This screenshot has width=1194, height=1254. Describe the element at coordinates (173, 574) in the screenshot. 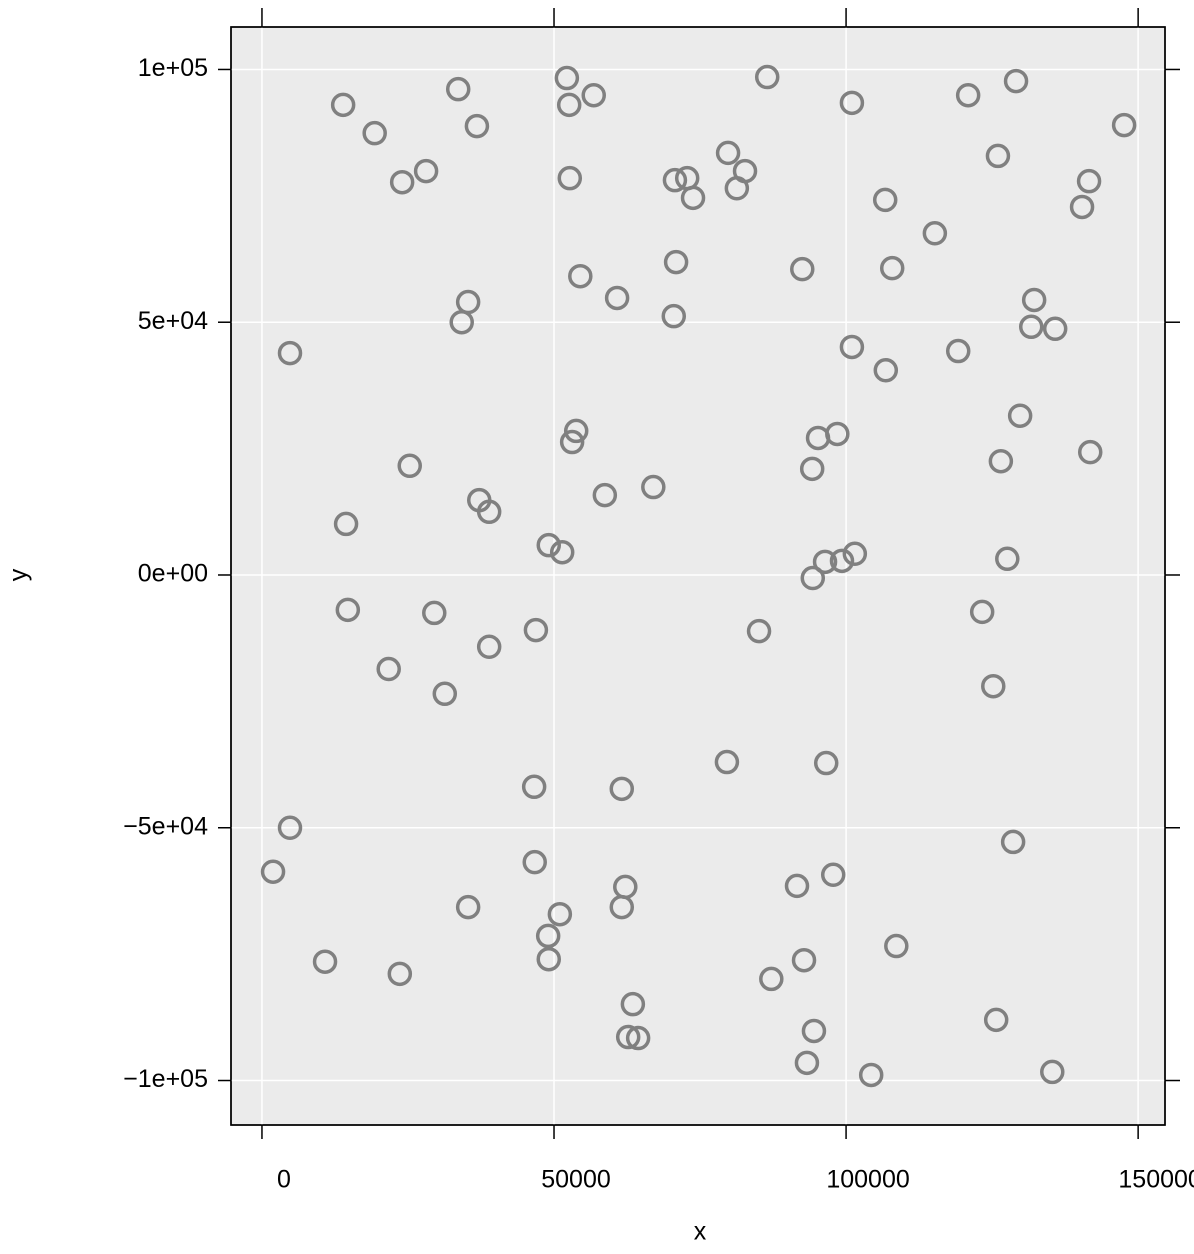

I see `y-tick-label: 0e+00` at that location.